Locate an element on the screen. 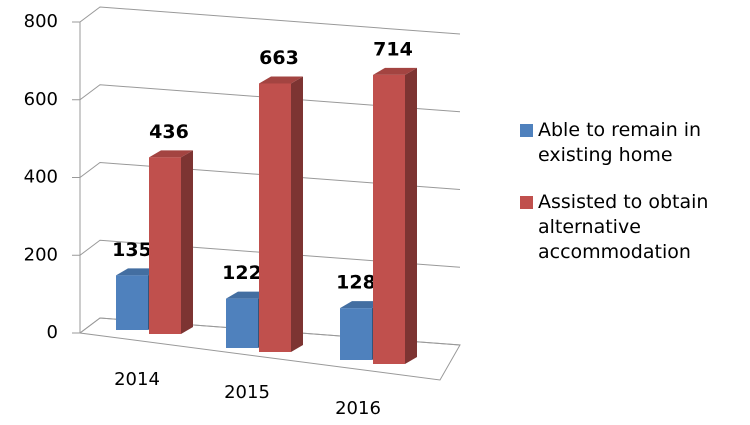 The width and height of the screenshot is (750, 425). legend-item: Able to remain in existing home is located at coordinates (615, 143).